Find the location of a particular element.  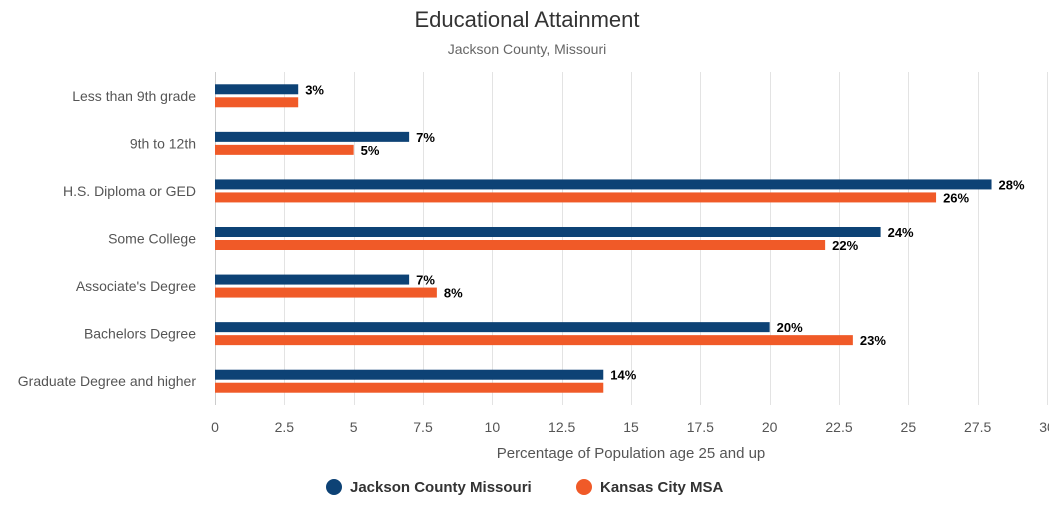

legend: Jackson County Missouri Kansas City MSA is located at coordinates (525, 487).